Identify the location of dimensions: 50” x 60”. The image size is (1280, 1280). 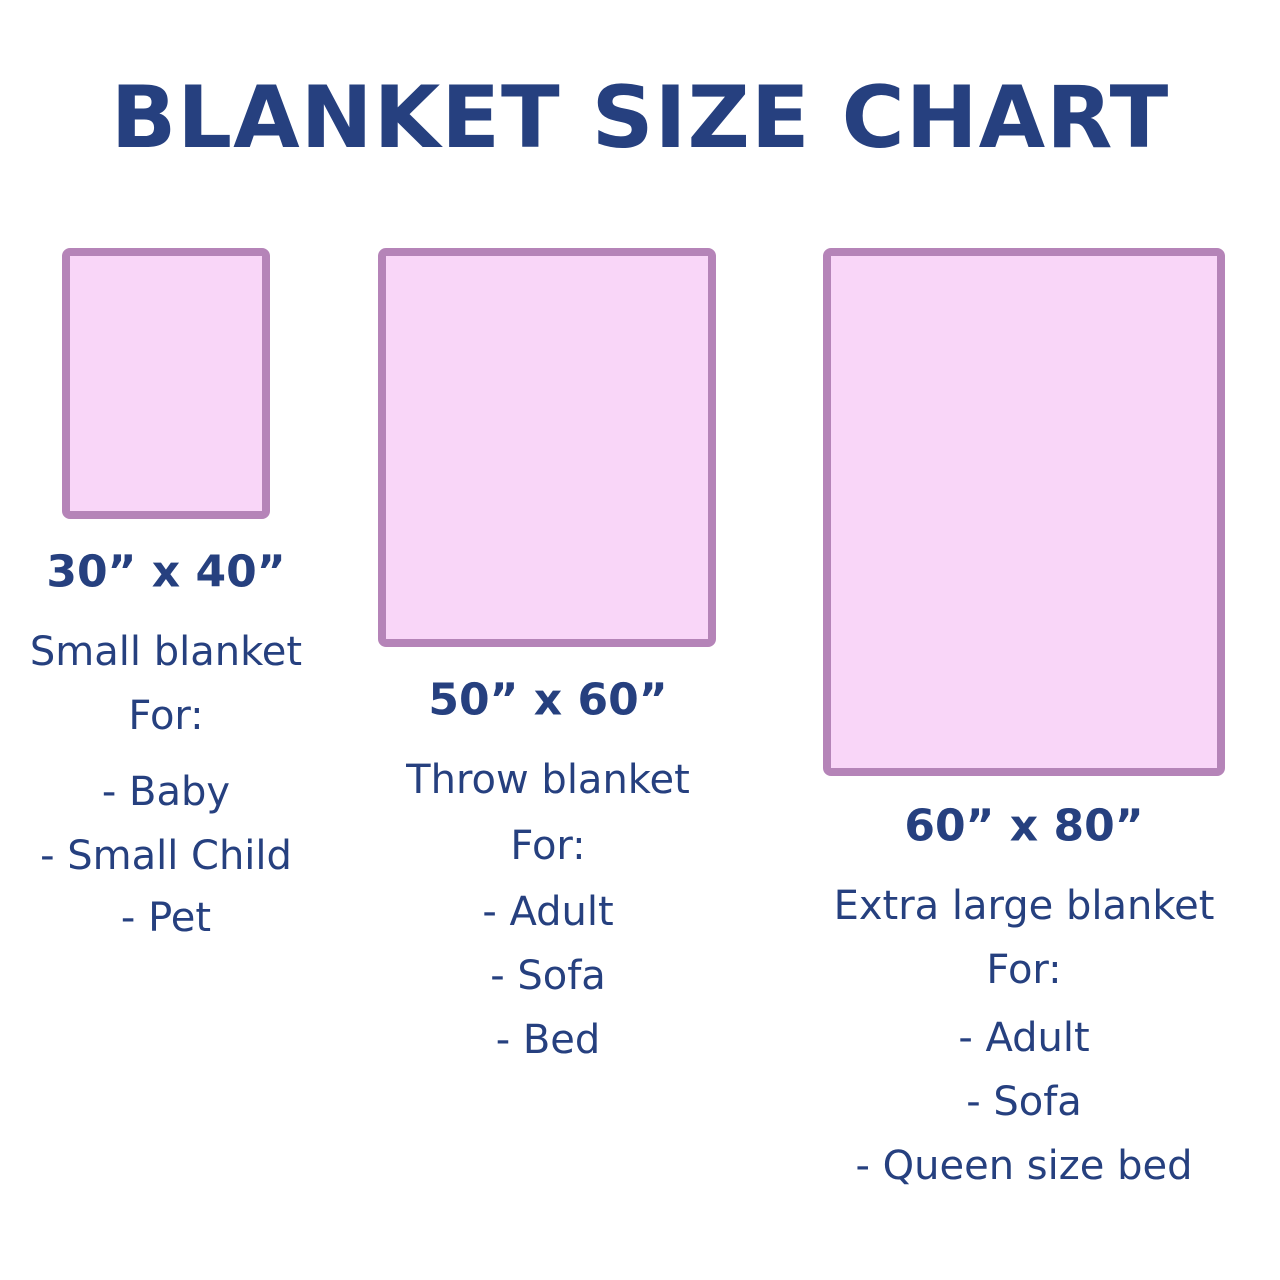
(548, 700).